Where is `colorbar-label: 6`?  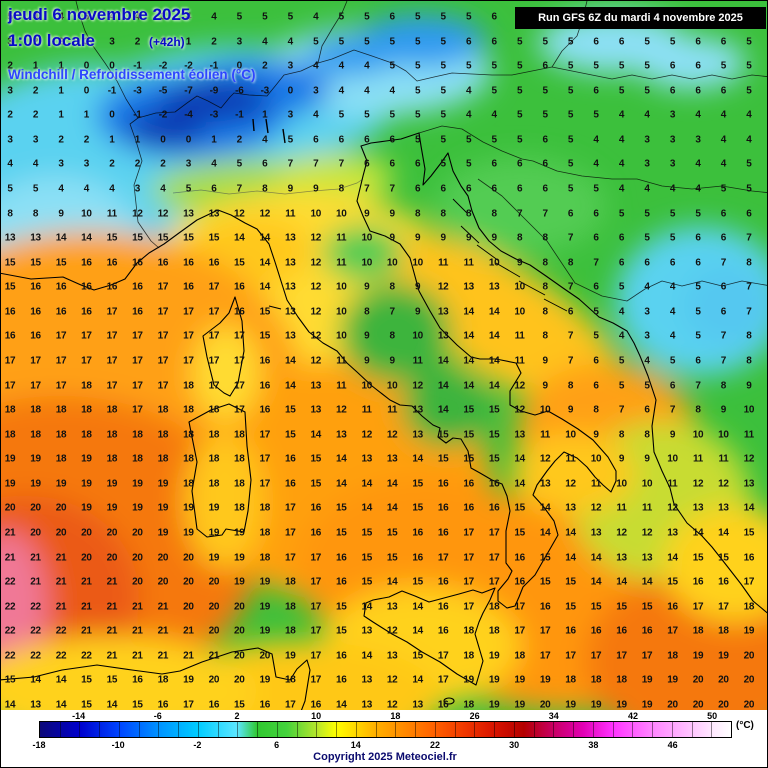 colorbar-label: 6 is located at coordinates (277, 745).